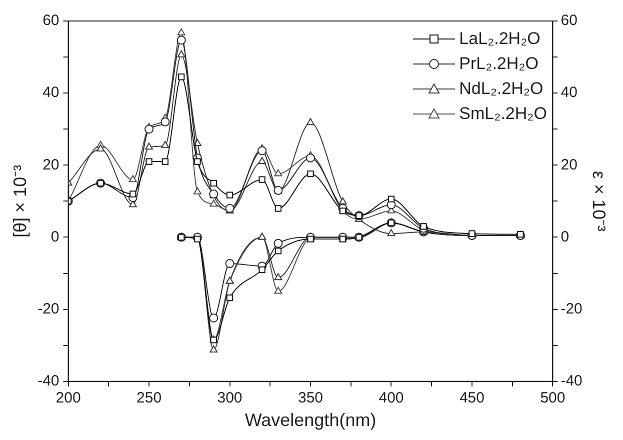  Describe the element at coordinates (229, 398) in the screenshot. I see `x-tick-label: 300` at that location.